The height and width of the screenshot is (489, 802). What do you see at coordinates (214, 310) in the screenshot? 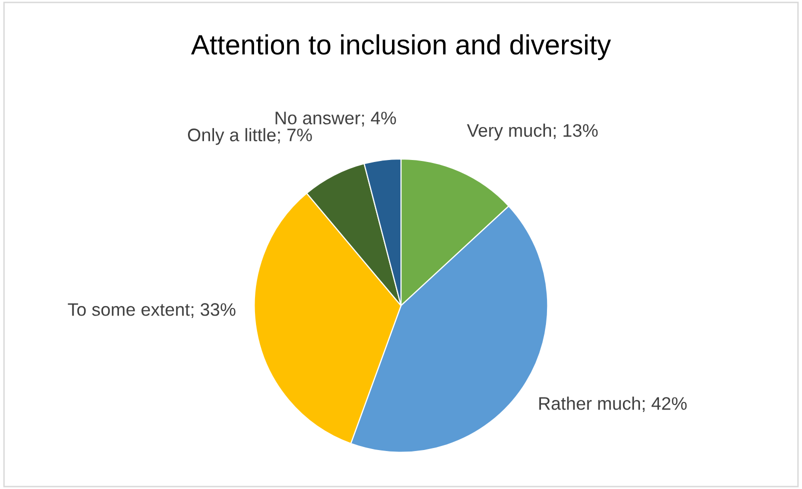
I see `data-label: ; 33%` at bounding box center [214, 310].